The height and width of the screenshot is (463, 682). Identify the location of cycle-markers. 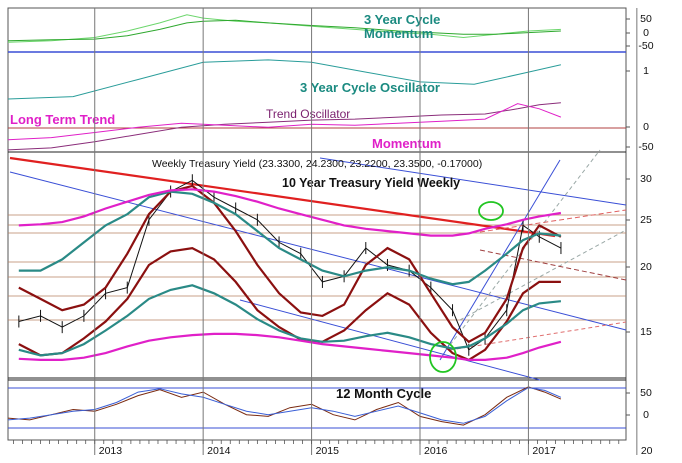
(466, 287).